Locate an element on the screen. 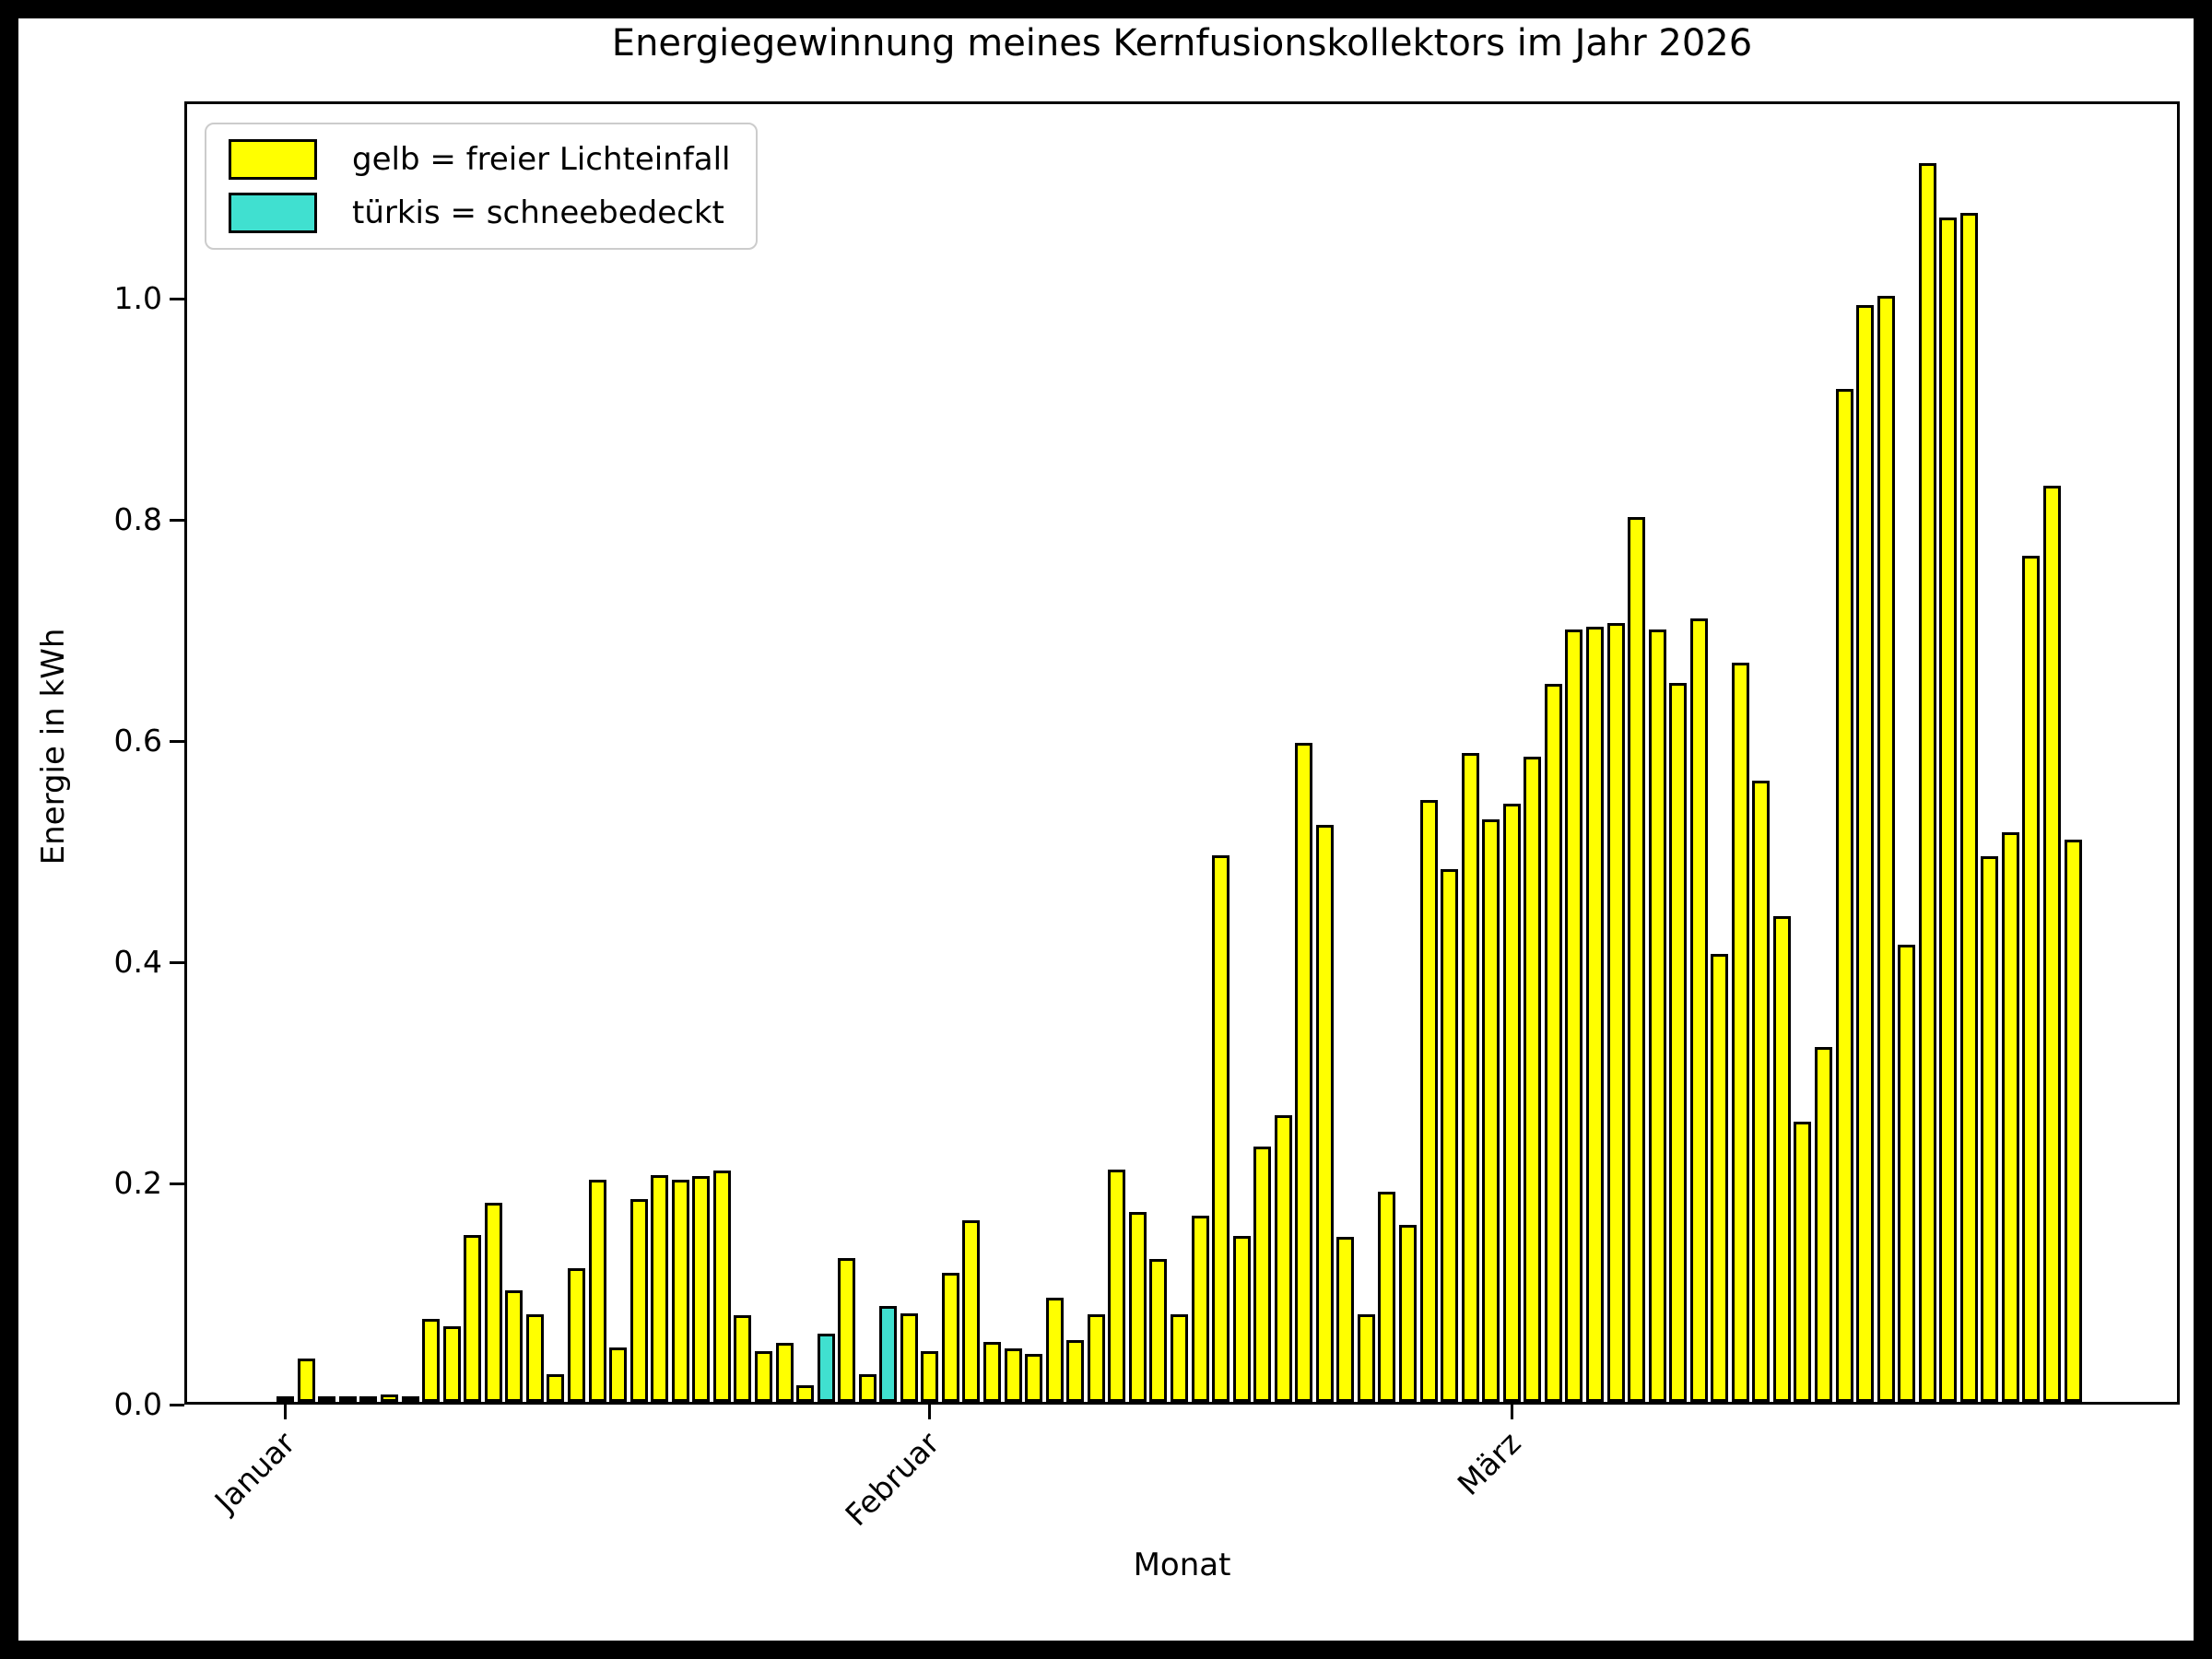  legend-swatch-yellow is located at coordinates (273, 159).